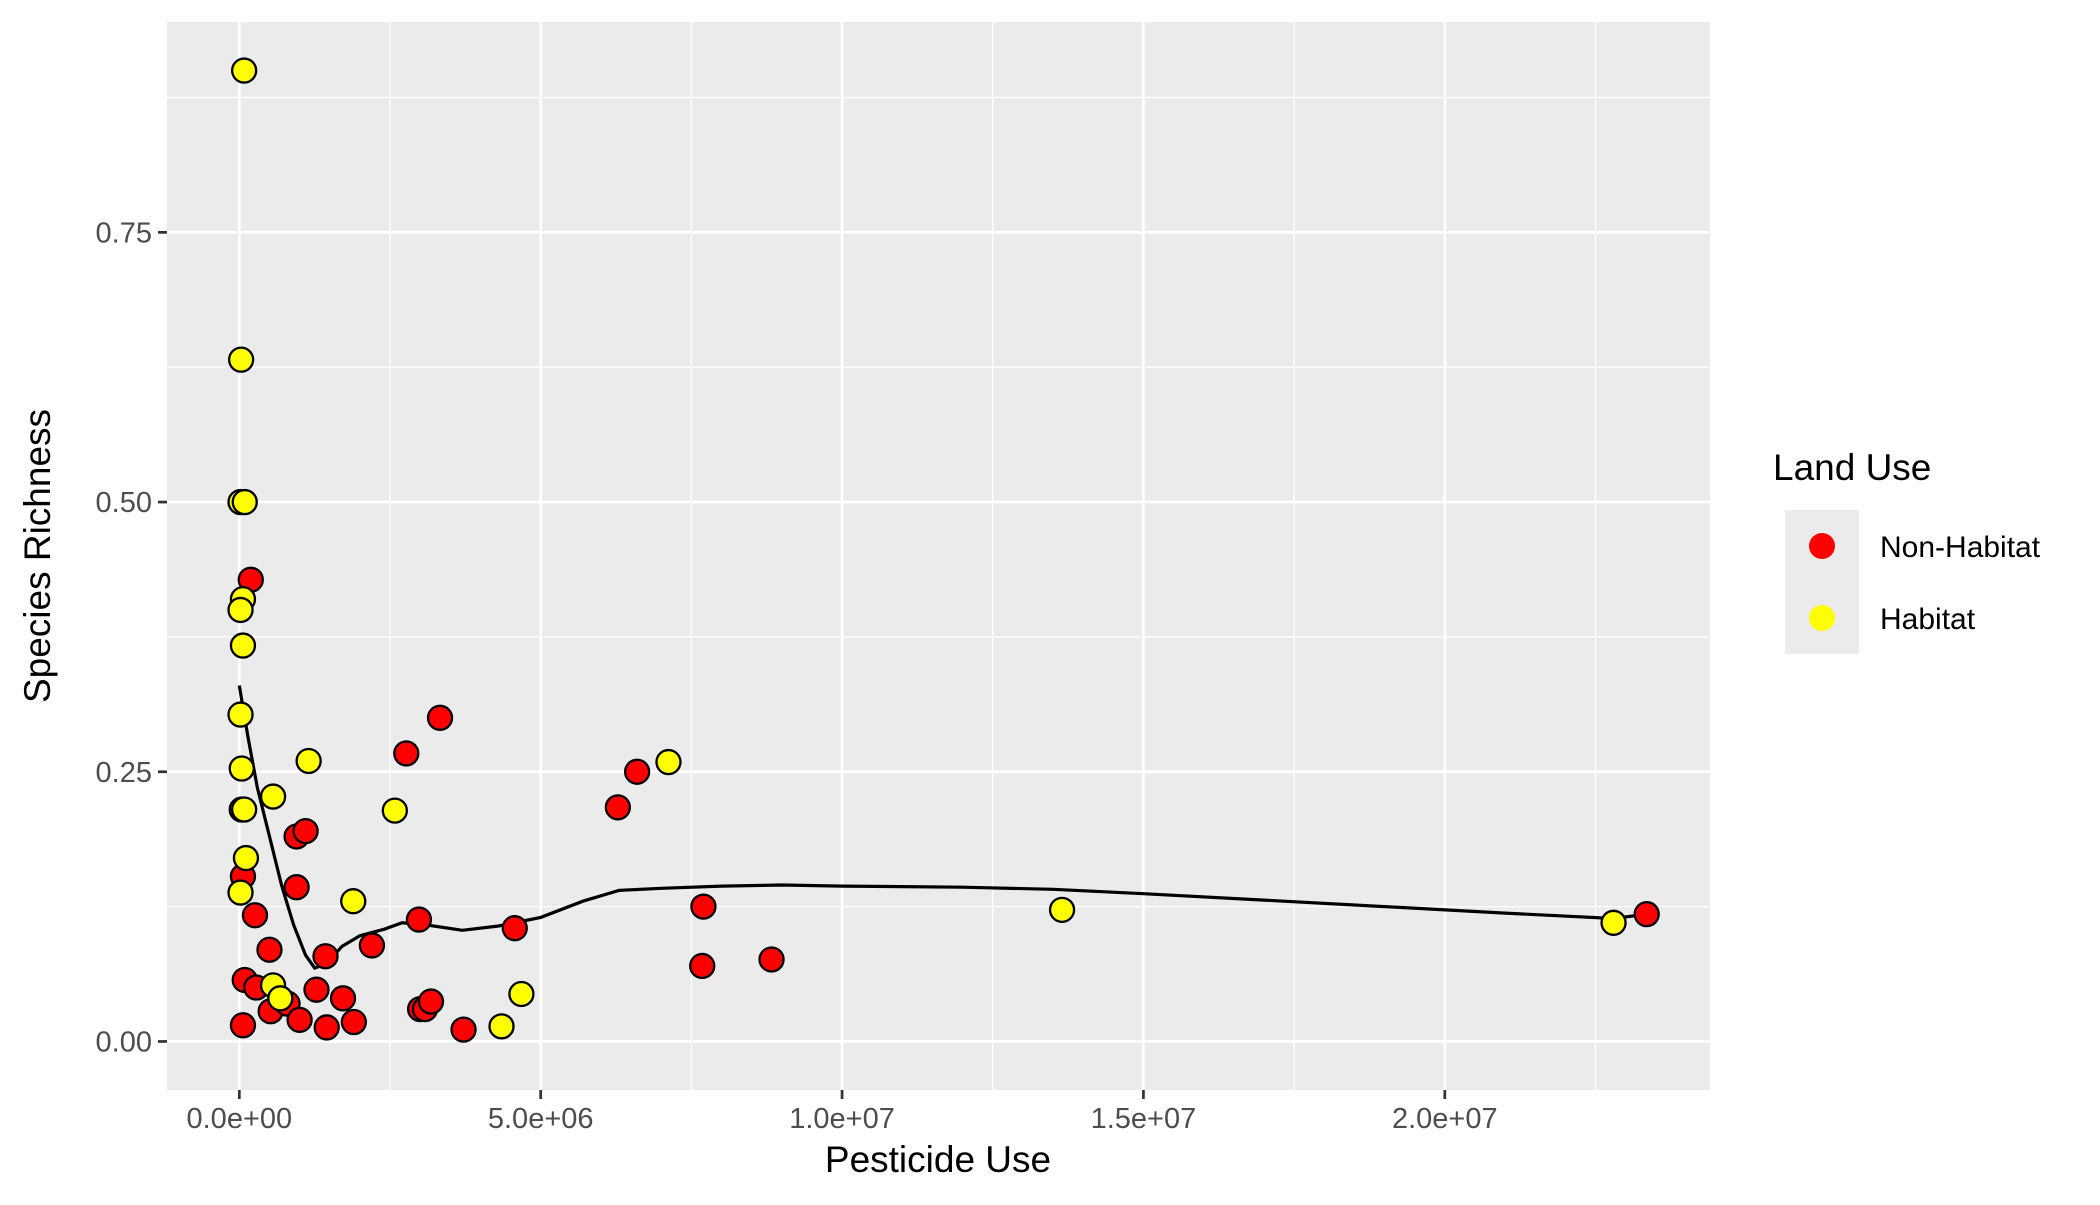  Describe the element at coordinates (541, 1119) in the screenshot. I see `x-tick-label: 5.0e+06` at that location.